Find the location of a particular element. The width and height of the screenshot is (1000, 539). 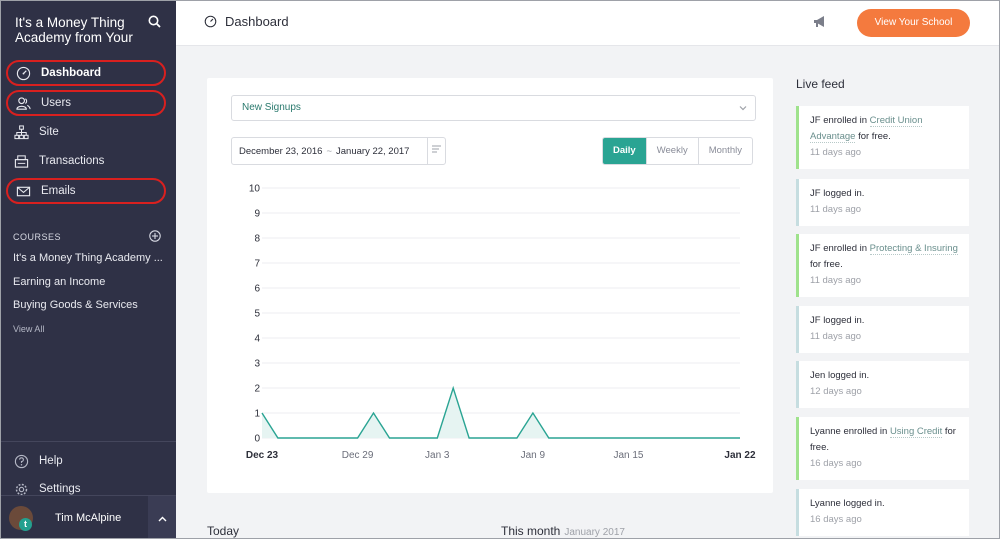

feed-course-link: Credit Union Advantage is located at coordinates (866, 129).